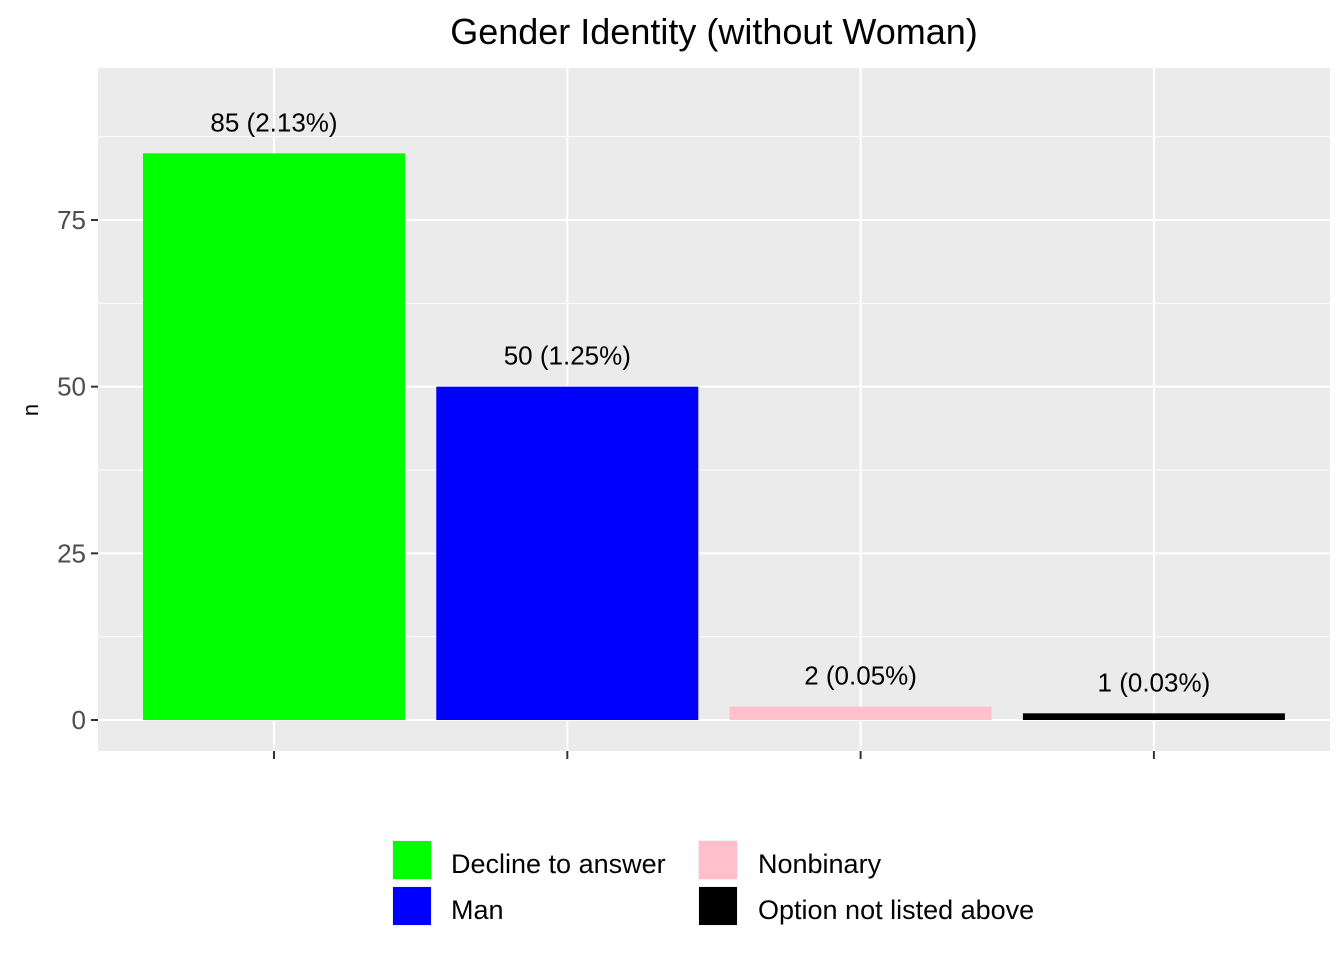 This screenshot has height=960, width=1344. I want to click on legend-label: Man, so click(477, 910).